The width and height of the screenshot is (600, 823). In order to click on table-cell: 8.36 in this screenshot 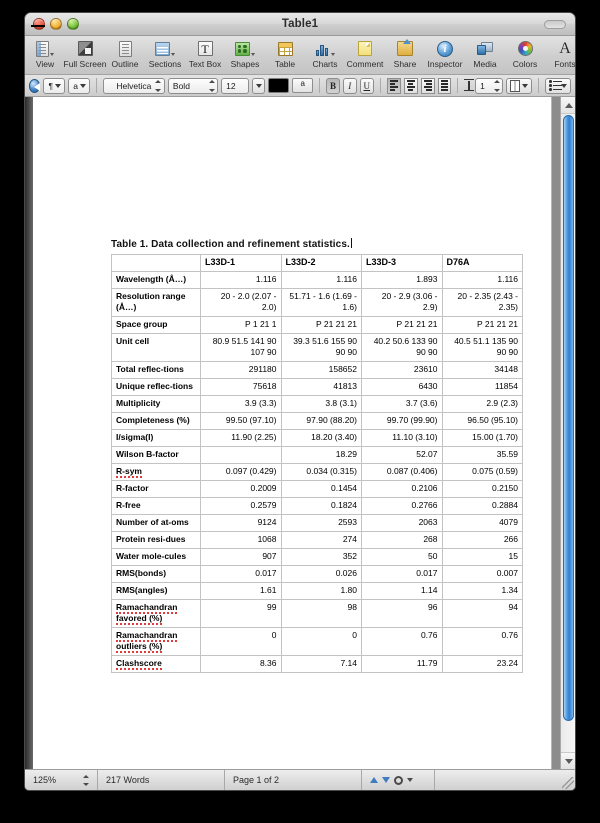, I will do `click(241, 664)`.